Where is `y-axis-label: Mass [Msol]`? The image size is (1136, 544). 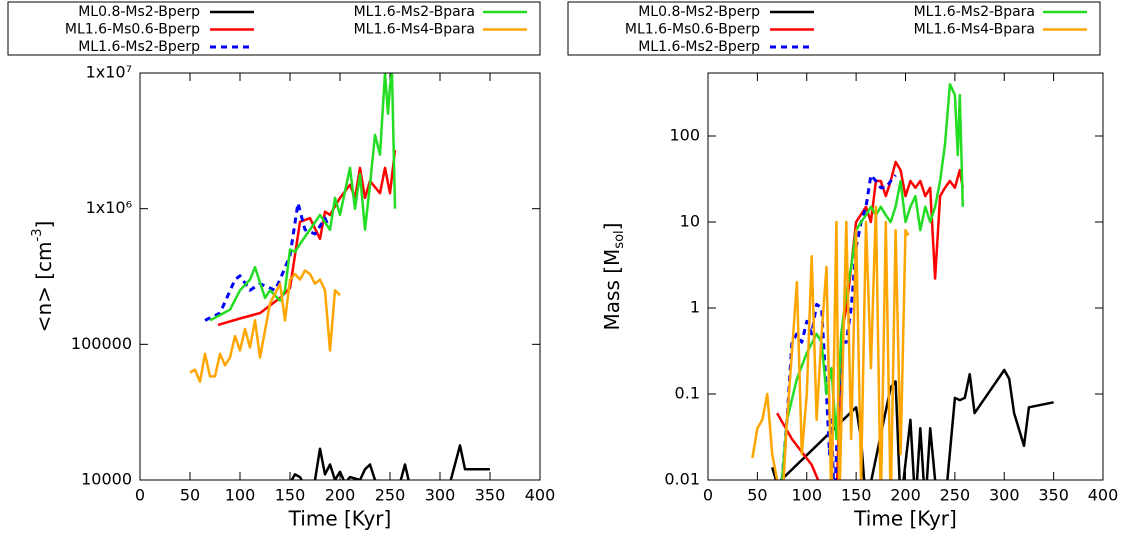 y-axis-label: Mass [Msol] is located at coordinates (613, 277).